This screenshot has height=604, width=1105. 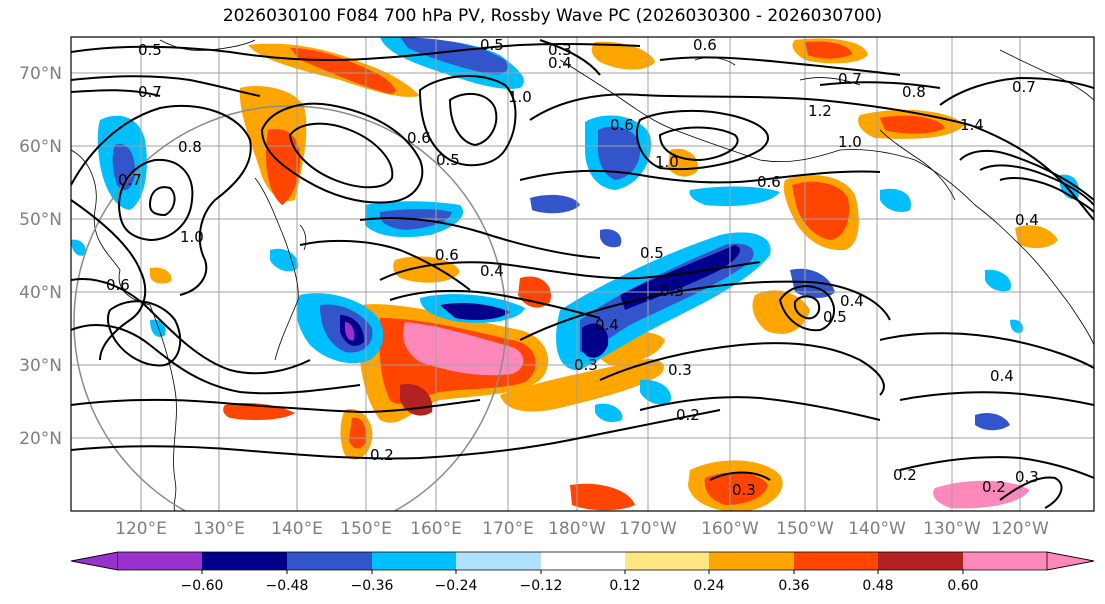 I want to click on colorbar-extend-max, so click(x=1070, y=561).